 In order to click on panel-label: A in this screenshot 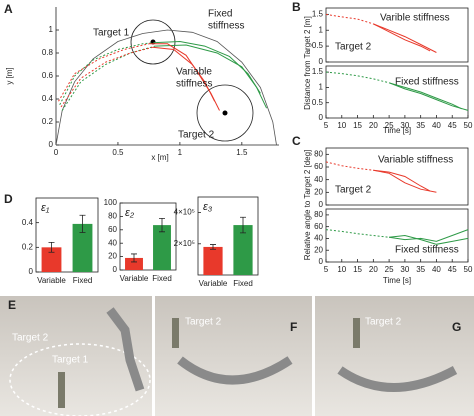, I will do `click(8, 9)`.